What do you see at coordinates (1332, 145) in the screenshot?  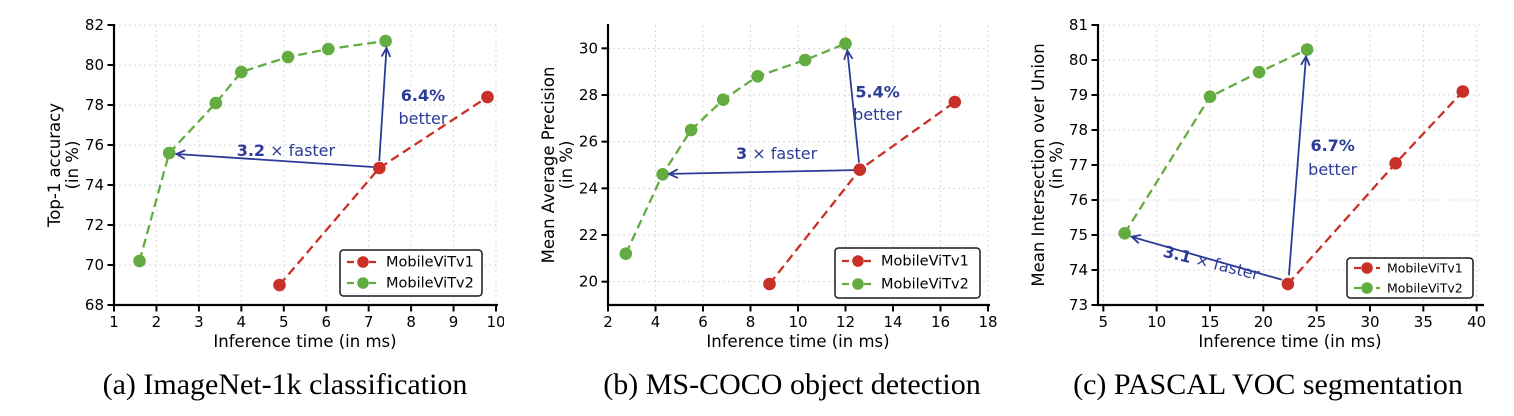 I see `improvement-label-line1: 6.7%` at bounding box center [1332, 145].